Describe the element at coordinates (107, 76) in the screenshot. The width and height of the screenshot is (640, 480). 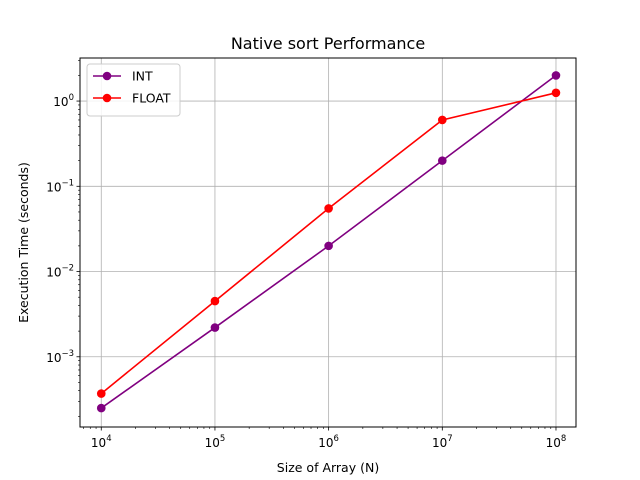
I see `legend-marker-int` at that location.